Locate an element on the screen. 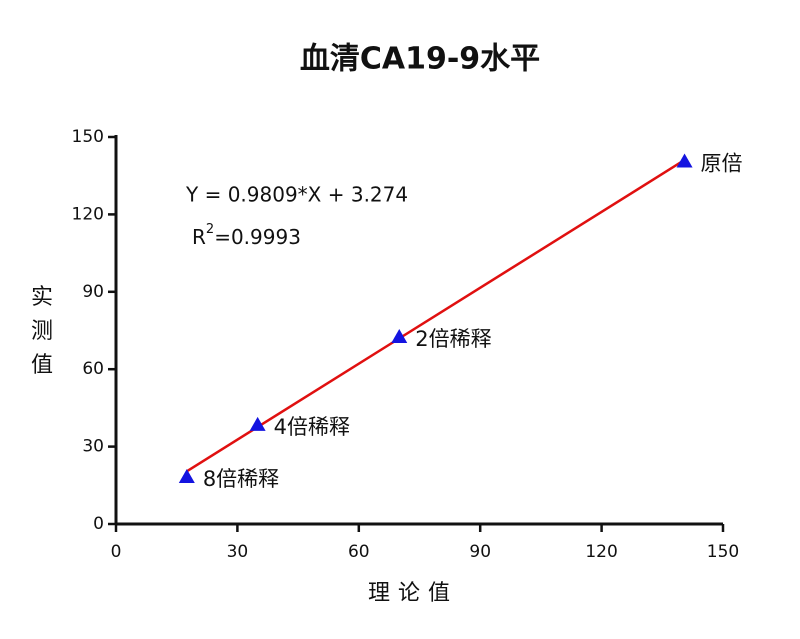 The width and height of the screenshot is (800, 639). point-label: 8倍稀释 is located at coordinates (241, 479).